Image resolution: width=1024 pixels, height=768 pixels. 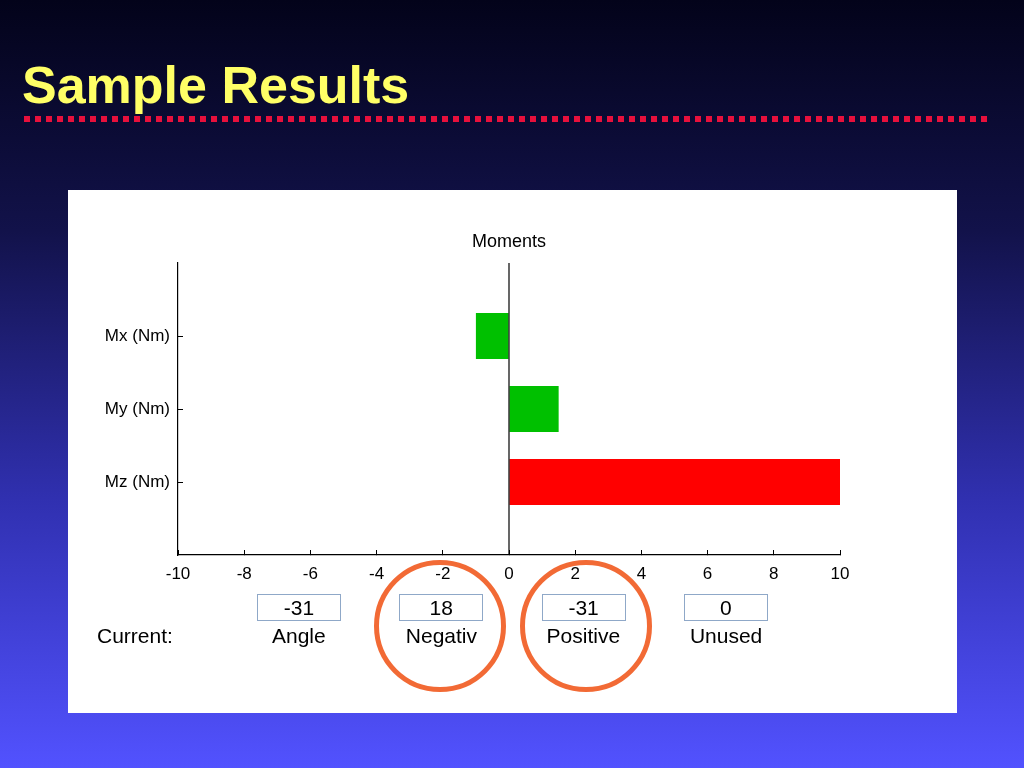 I want to click on x-tick-label: 4, so click(x=641, y=573).